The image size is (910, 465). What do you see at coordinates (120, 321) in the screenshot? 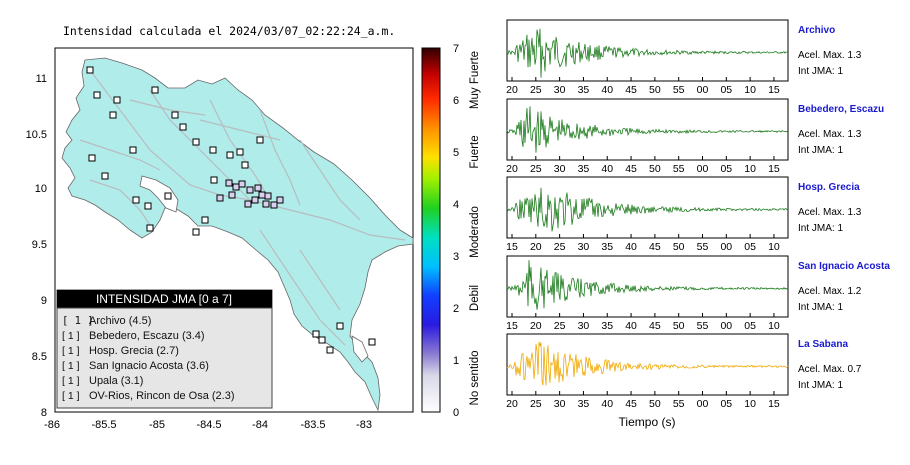
I see `legend-item-name: Archivo (4.5)` at bounding box center [120, 321].